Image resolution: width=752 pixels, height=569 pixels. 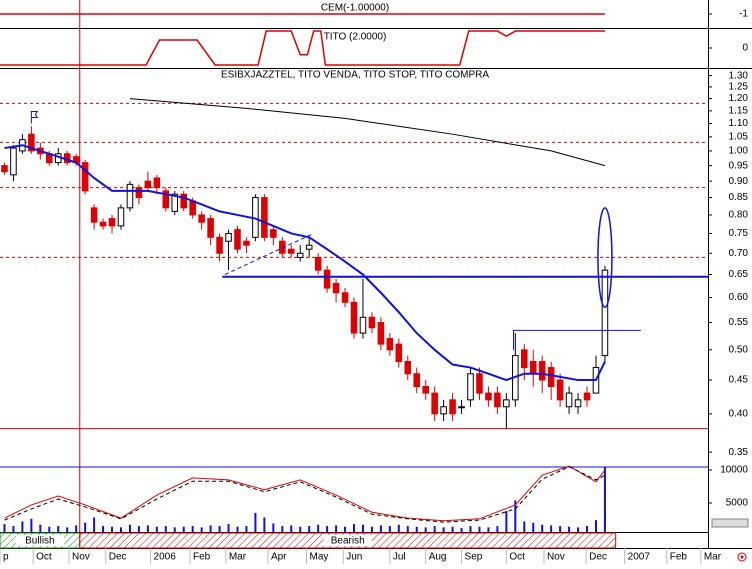 I want to click on y-tick-label: 1.20, so click(x=739, y=98).